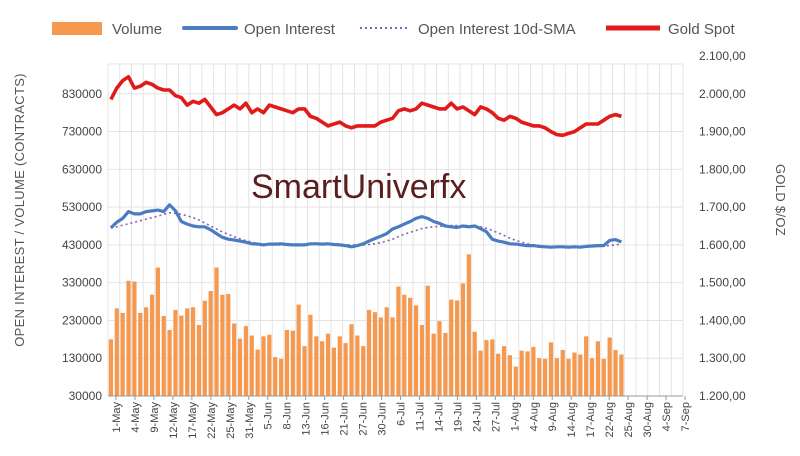  Describe the element at coordinates (82, 207) in the screenshot. I see `left-tick-label: 530000` at that location.